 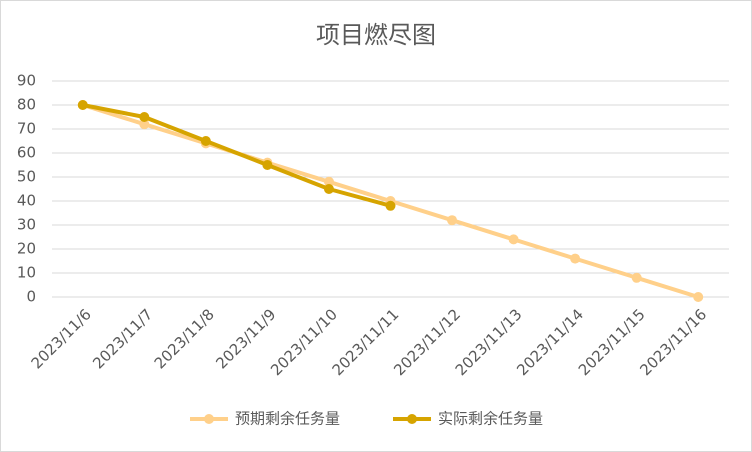 What do you see at coordinates (26, 201) in the screenshot?
I see `y-tick-label: 40` at bounding box center [26, 201].